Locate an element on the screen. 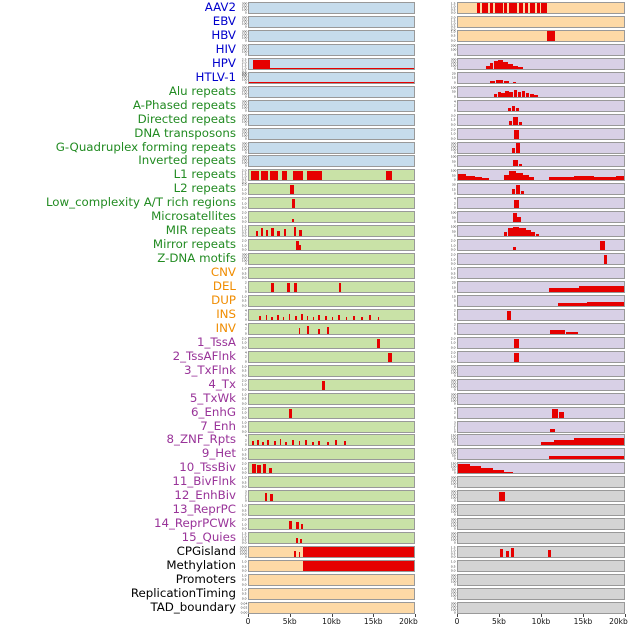  track-row: HIV 300 200 100 0 200 100 0 is located at coordinates (315, 49).